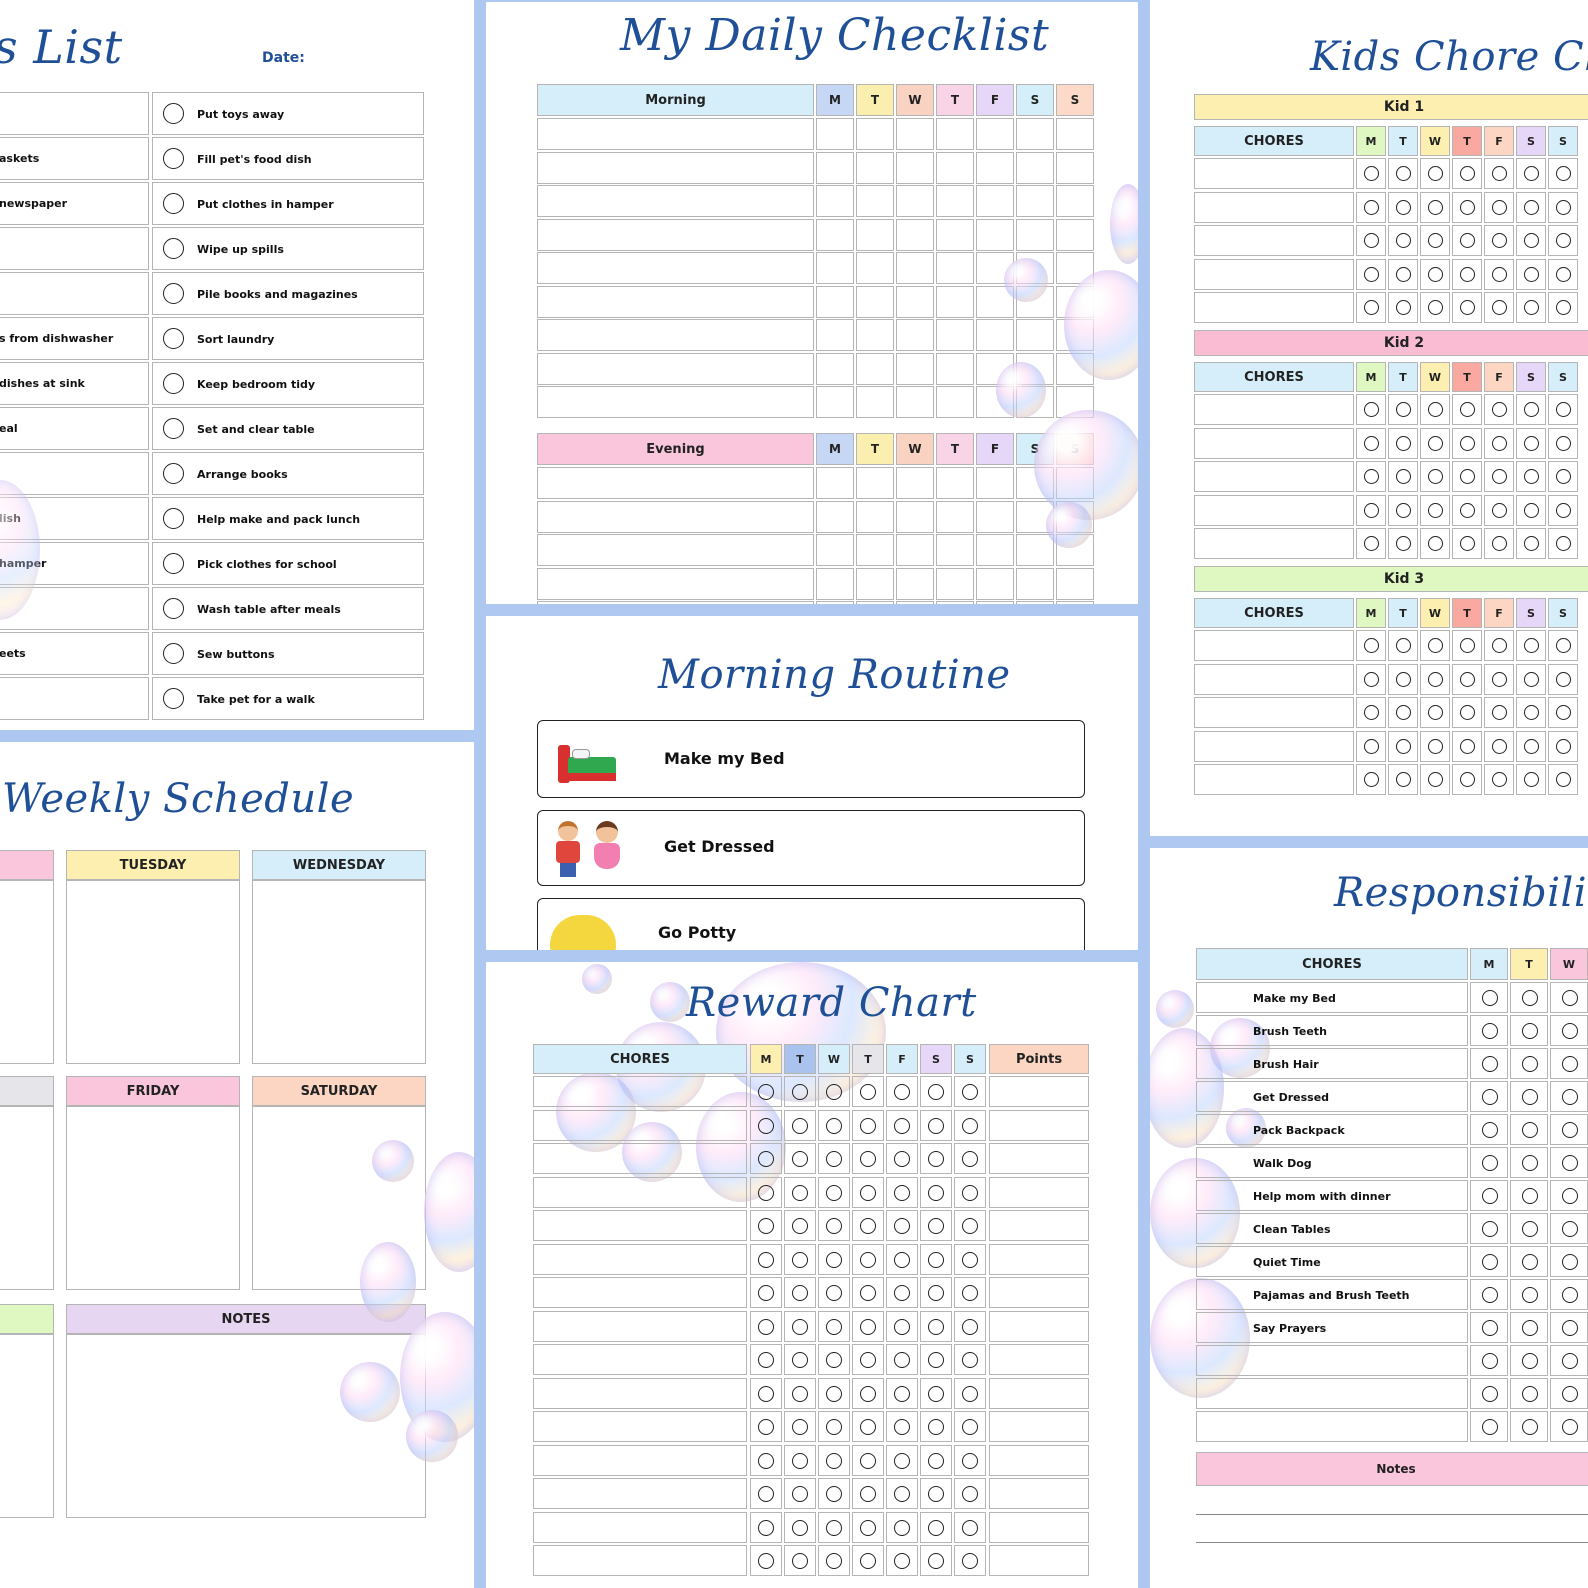  I want to click on chore-row-left: lish, so click(74, 518).